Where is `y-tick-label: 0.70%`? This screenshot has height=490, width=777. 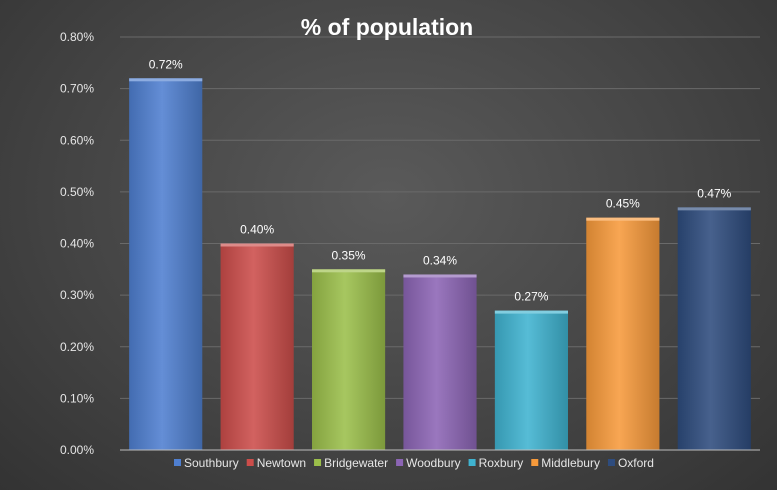
y-tick-label: 0.70% is located at coordinates (77, 89).